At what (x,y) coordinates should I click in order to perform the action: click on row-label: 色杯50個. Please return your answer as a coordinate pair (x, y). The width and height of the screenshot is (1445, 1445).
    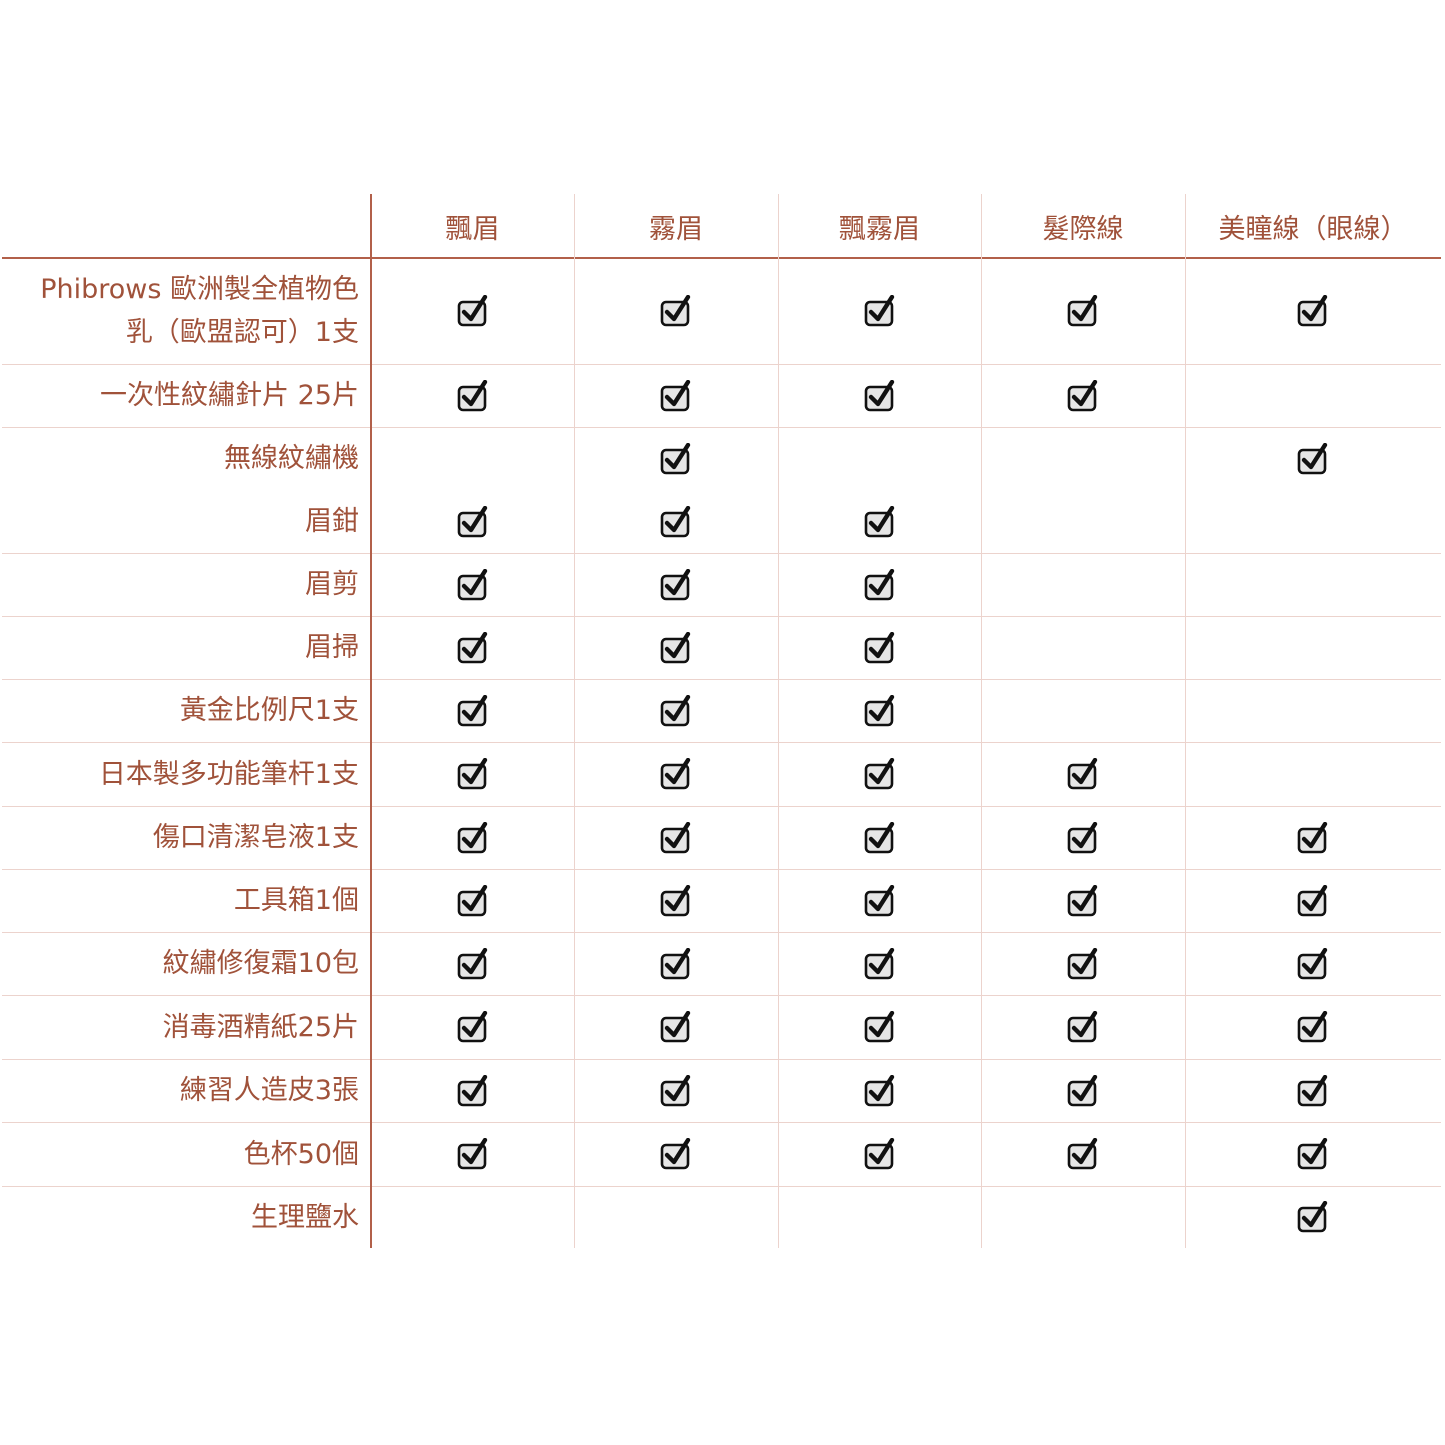
    Looking at the image, I should click on (301, 1154).